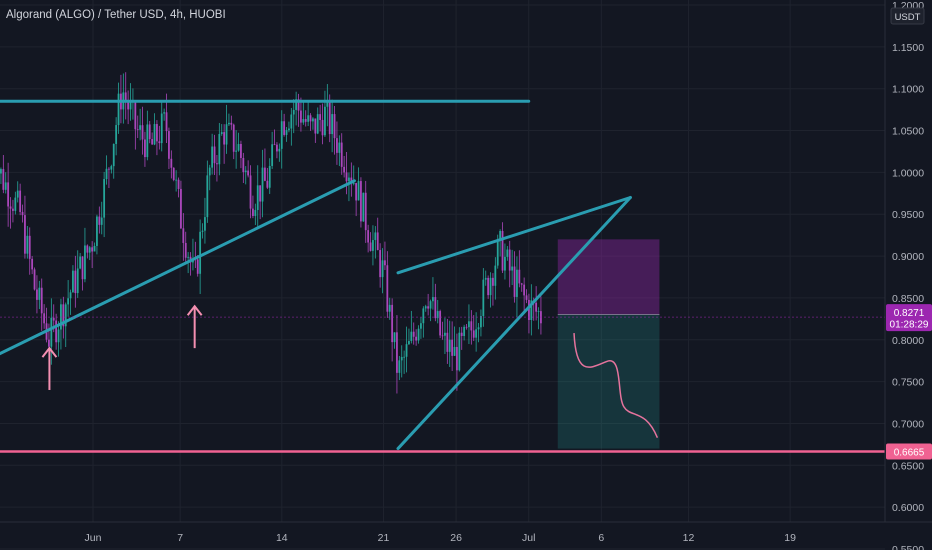  I want to click on support-price-badge, so click(909, 451).